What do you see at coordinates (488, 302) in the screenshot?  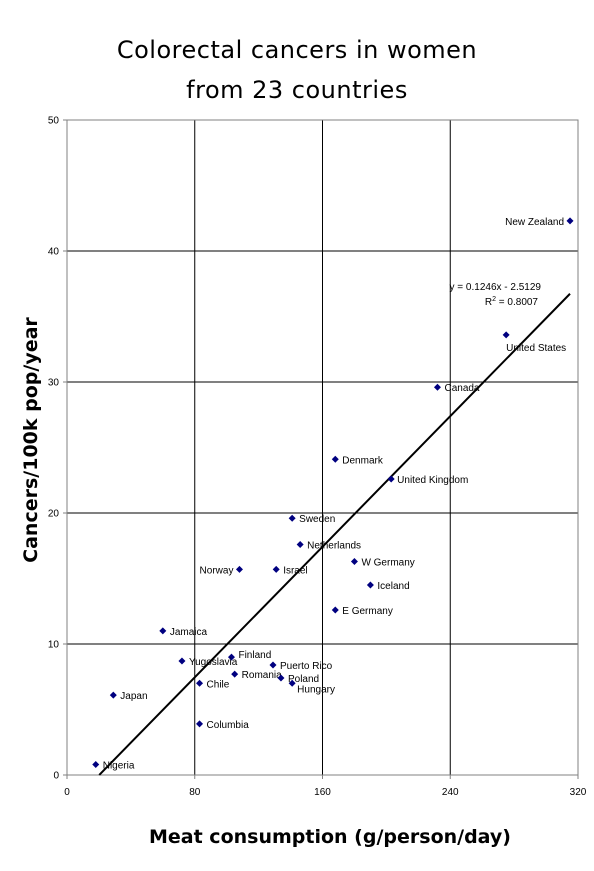 I see `r2-prefix: R` at bounding box center [488, 302].